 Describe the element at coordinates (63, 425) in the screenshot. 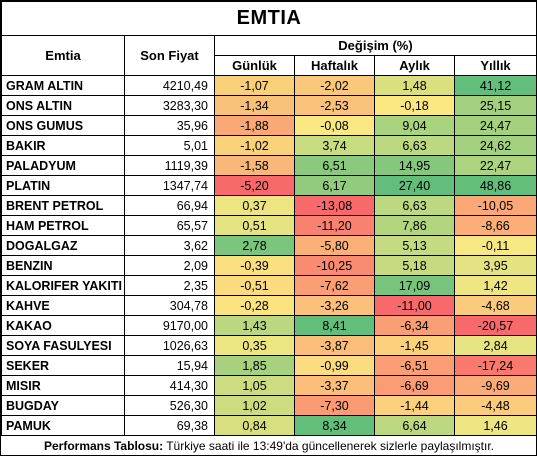

I see `commodity-name: PAMUK` at that location.